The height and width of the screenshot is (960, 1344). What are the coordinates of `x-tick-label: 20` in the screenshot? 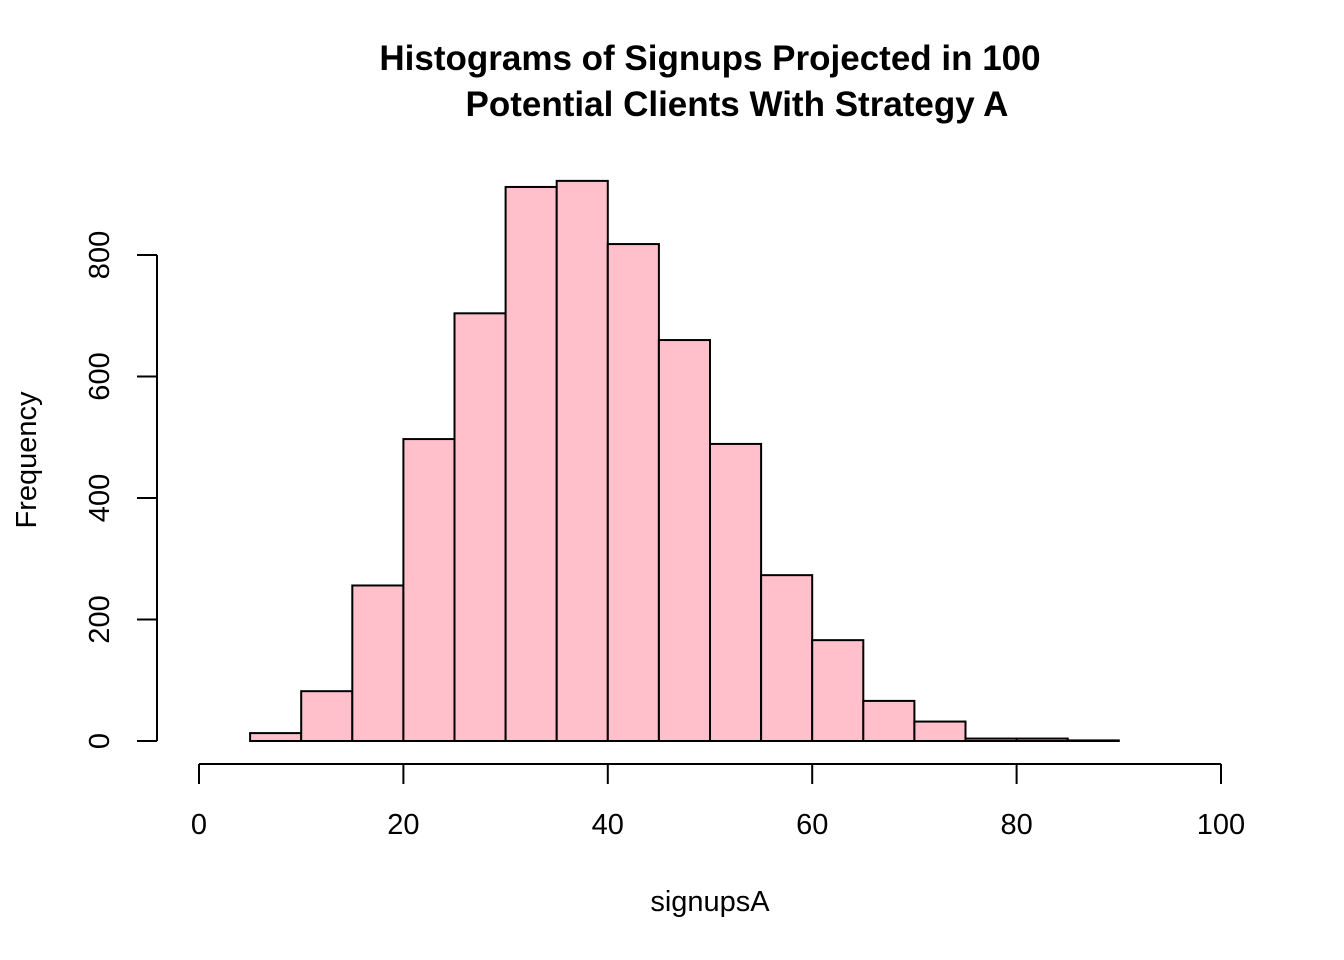 It's located at (403, 825).